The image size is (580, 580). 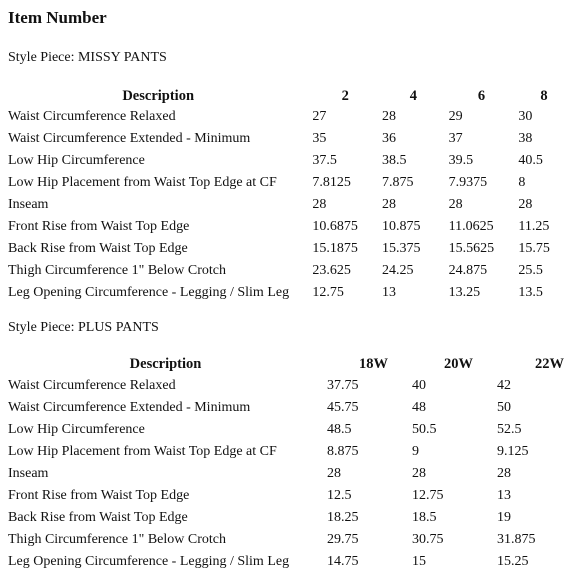 I want to click on size-value-cell: 50.5, so click(x=424, y=429).